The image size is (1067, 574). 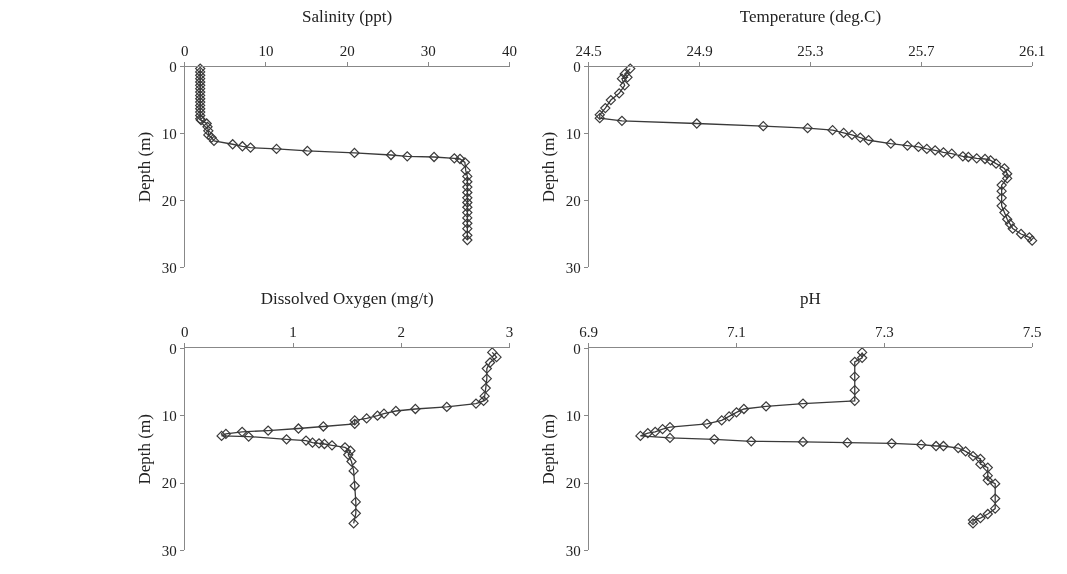 I want to click on x-axis-title: Temperature (deg.C), so click(x=810, y=17).